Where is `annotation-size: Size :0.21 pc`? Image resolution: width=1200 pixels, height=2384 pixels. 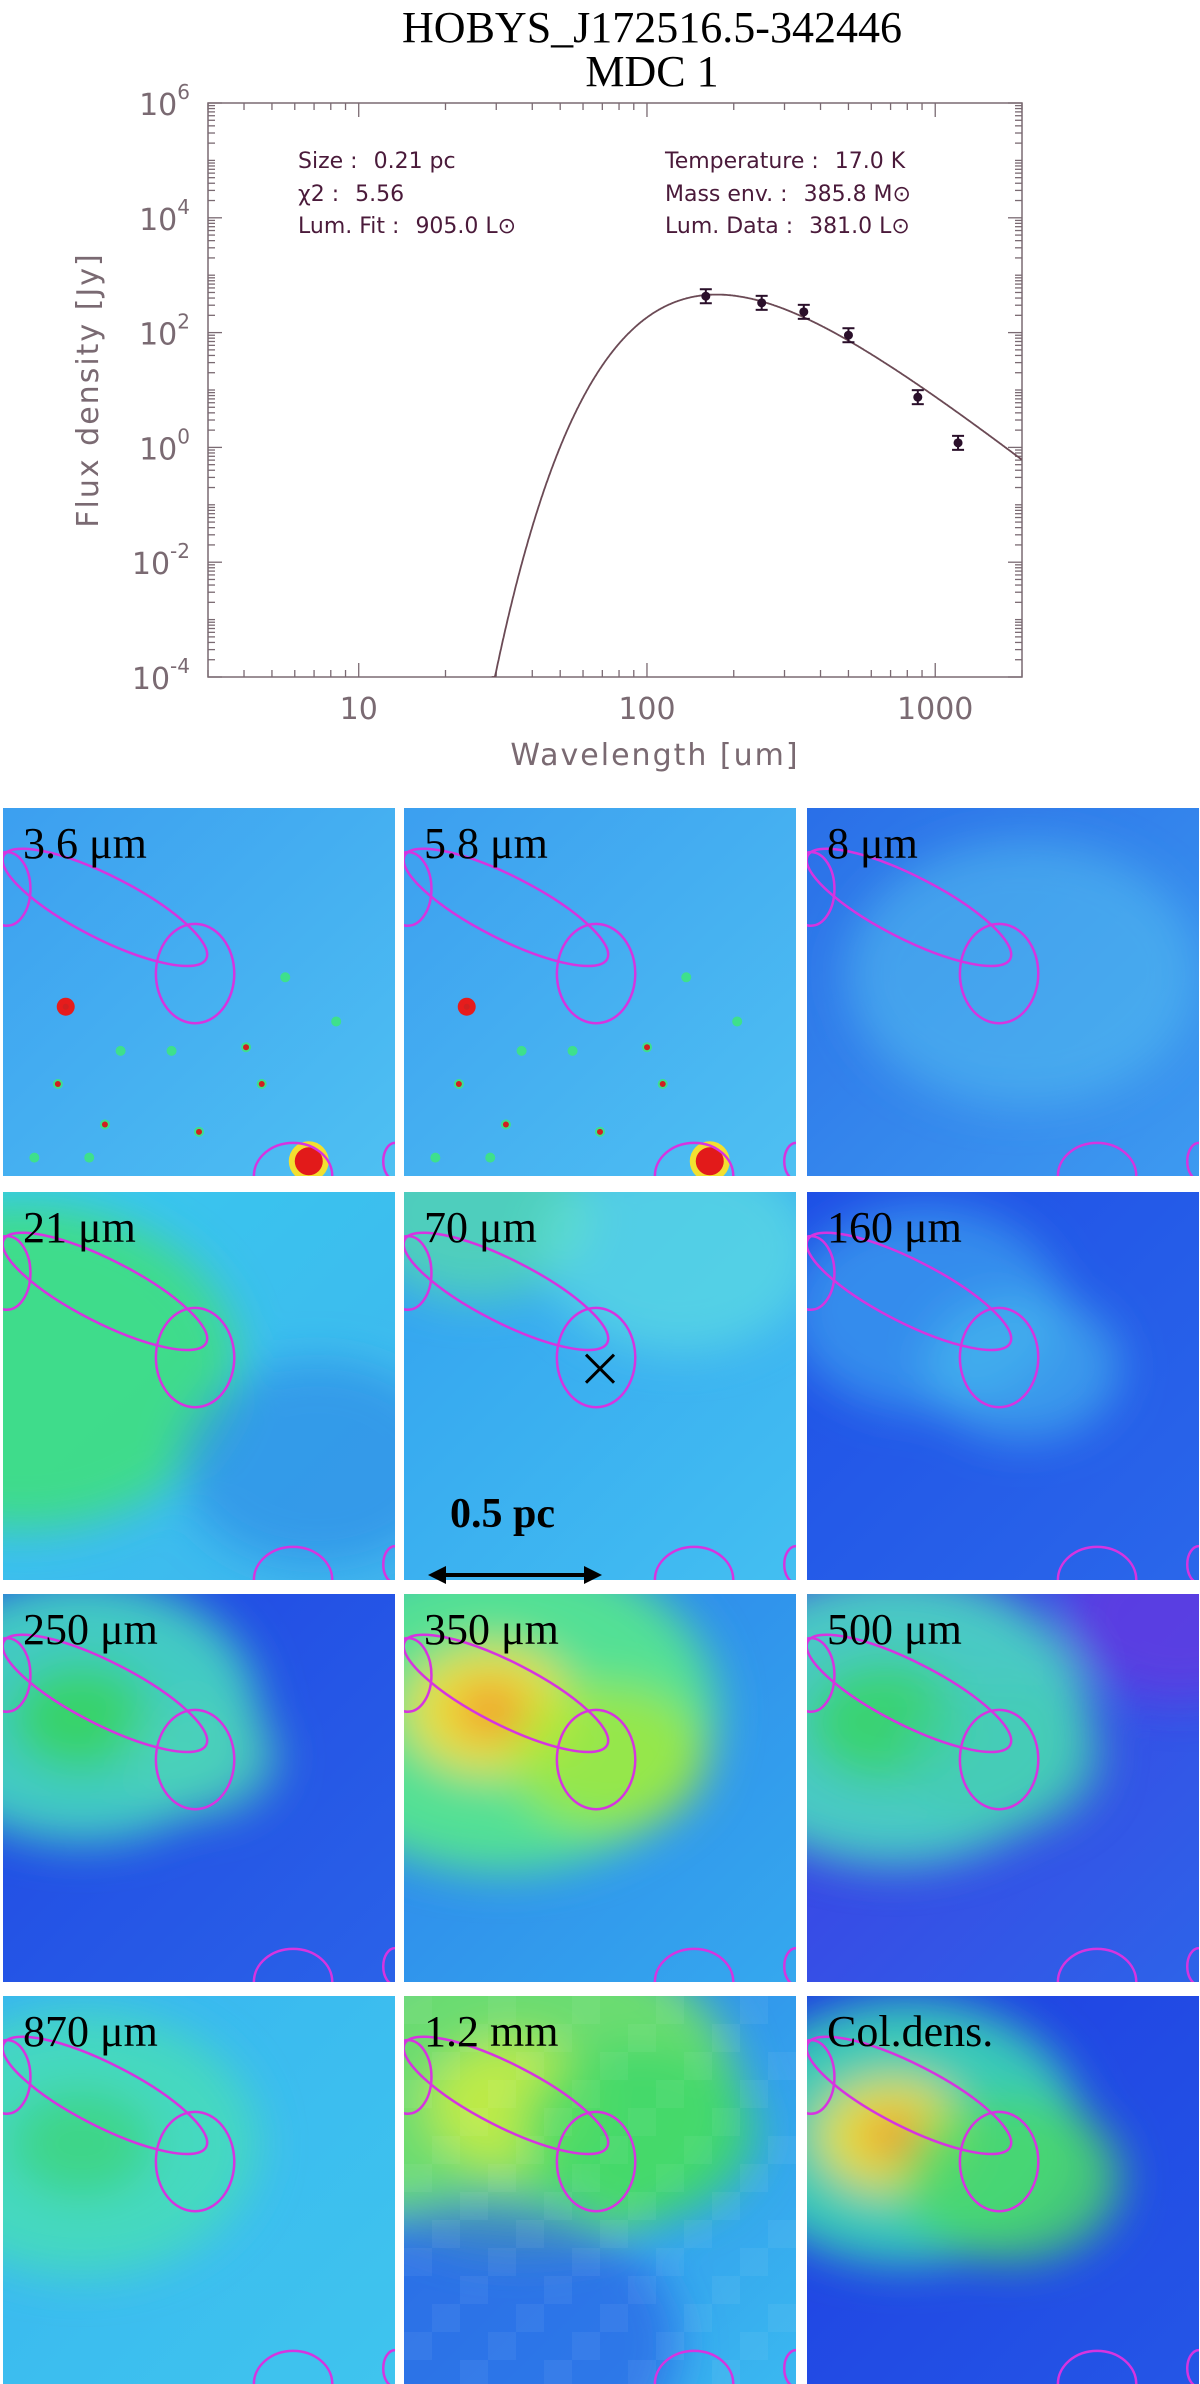 annotation-size: Size :0.21 pc is located at coordinates (377, 161).